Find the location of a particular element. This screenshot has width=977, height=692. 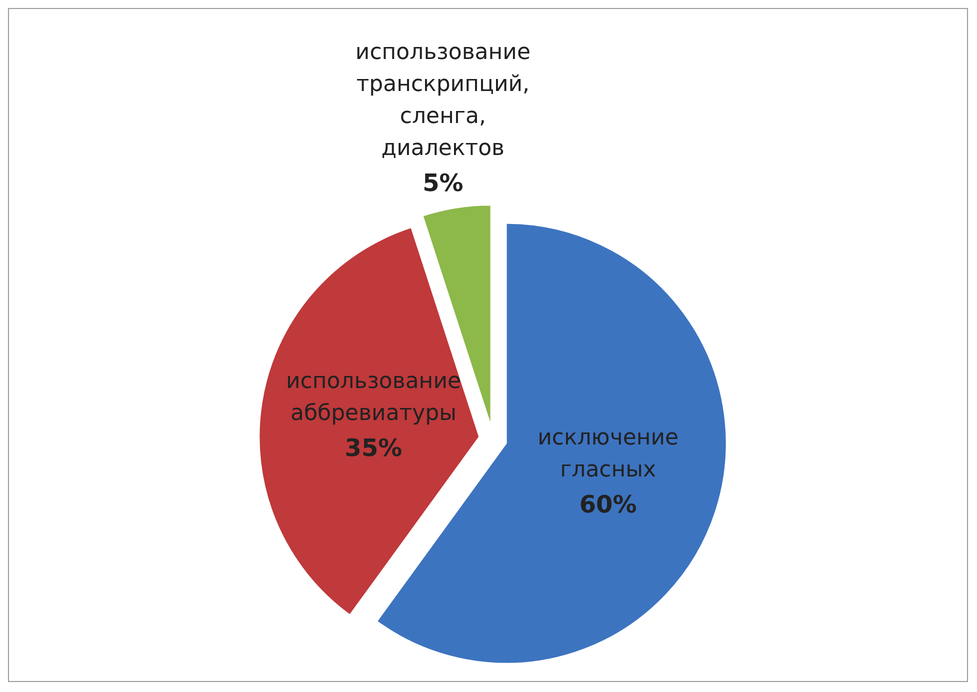

data-label: 35% is located at coordinates (373, 448).